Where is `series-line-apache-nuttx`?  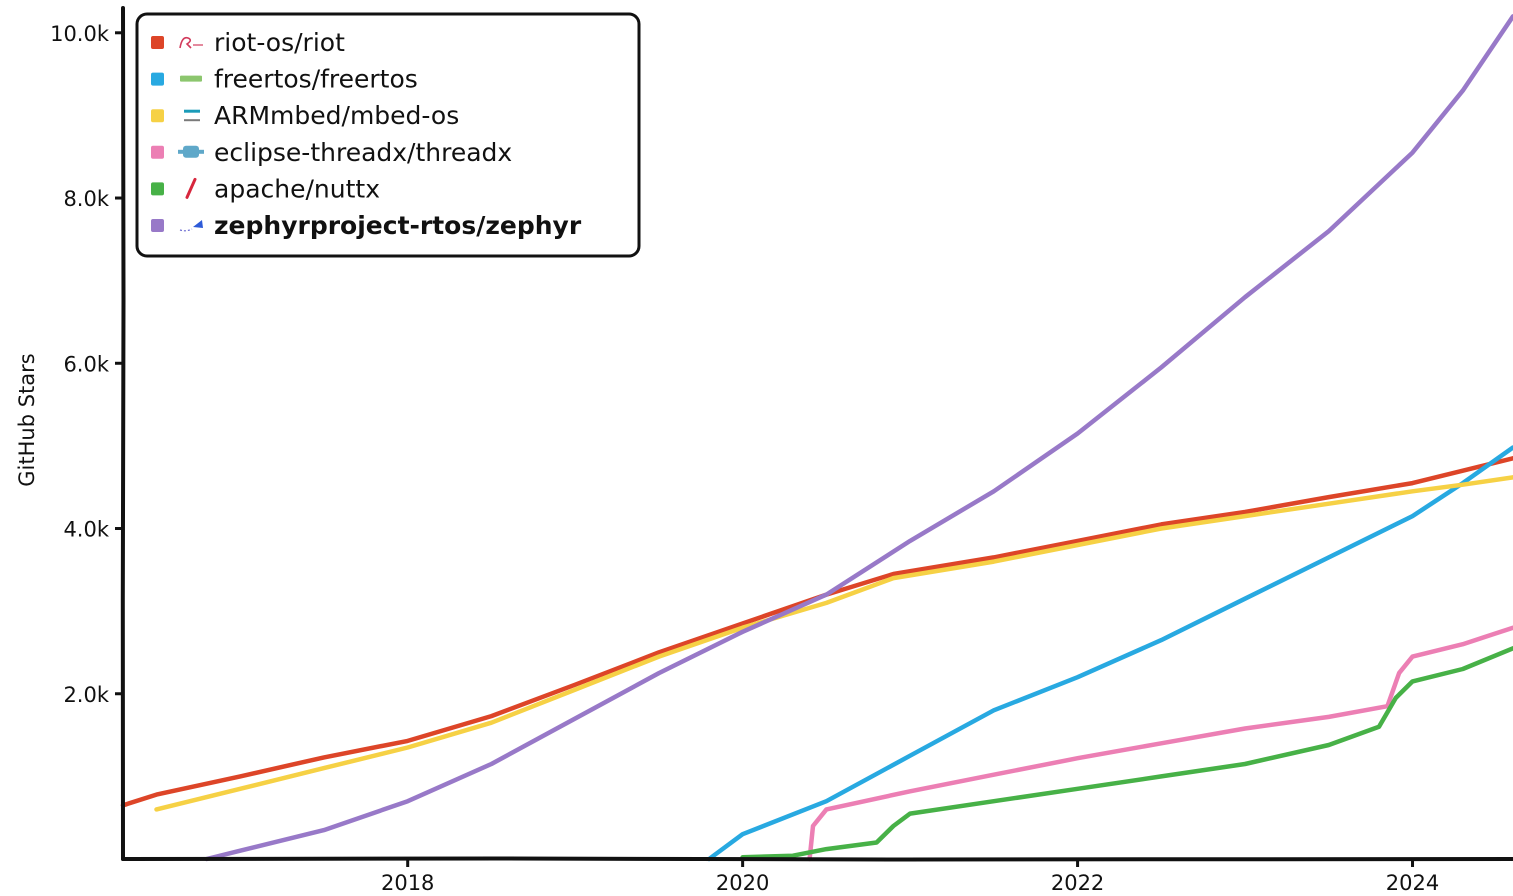
series-line-apache-nuttx is located at coordinates (1126, 753).